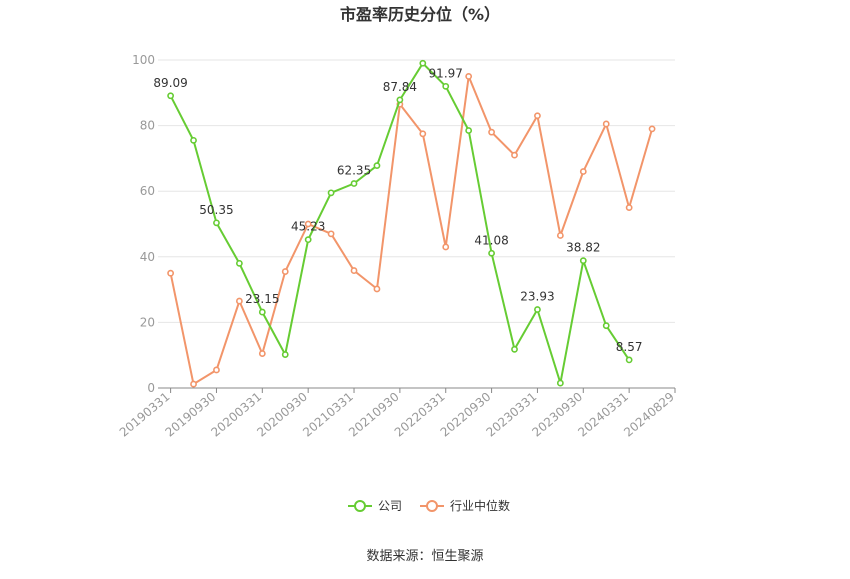 The image size is (850, 579). Describe the element at coordinates (262, 299) in the screenshot. I see `data-label: 23.15` at that location.